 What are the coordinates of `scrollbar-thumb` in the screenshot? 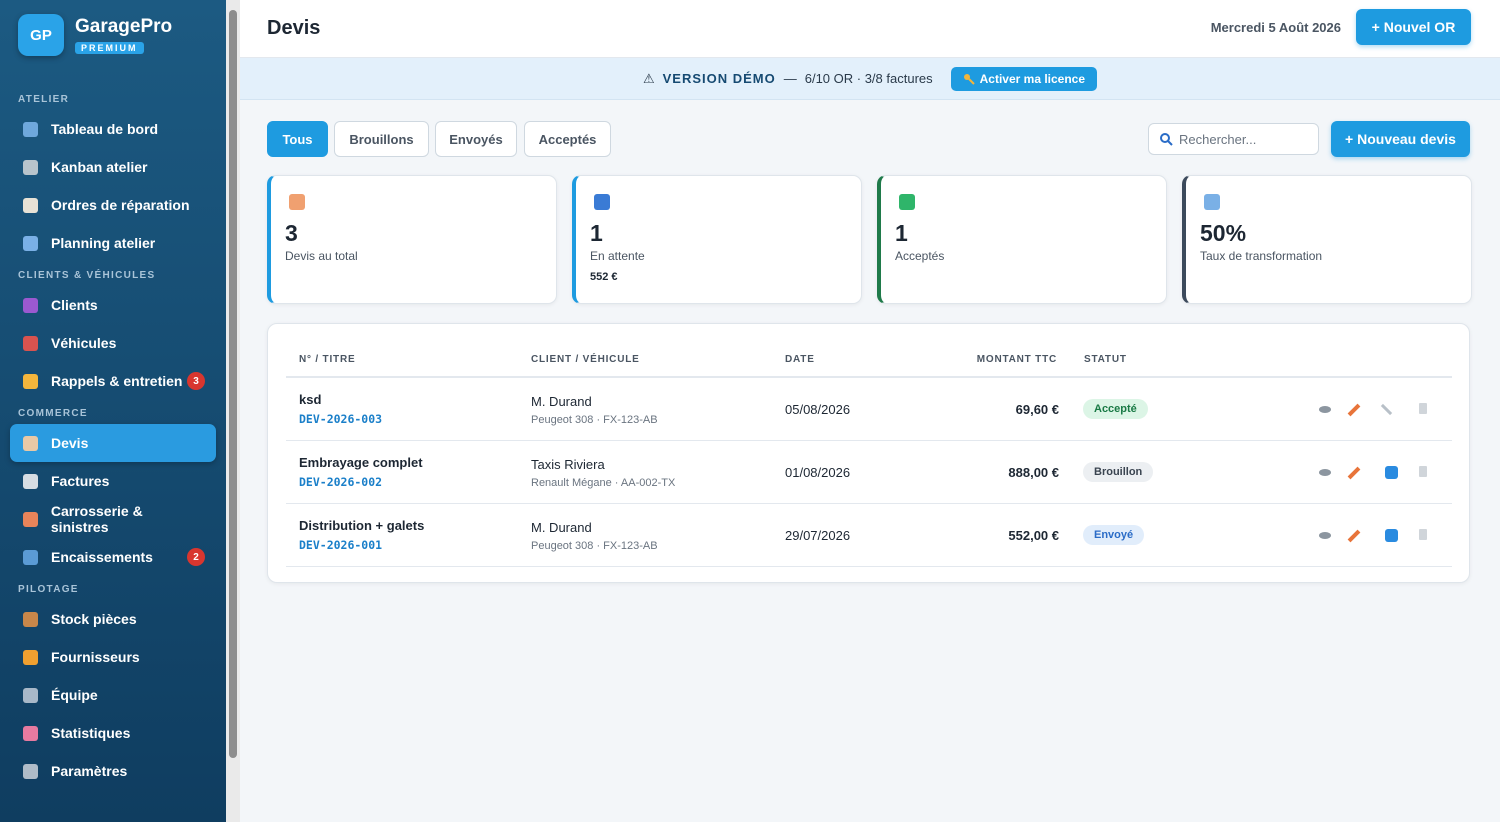 It's located at (233, 384).